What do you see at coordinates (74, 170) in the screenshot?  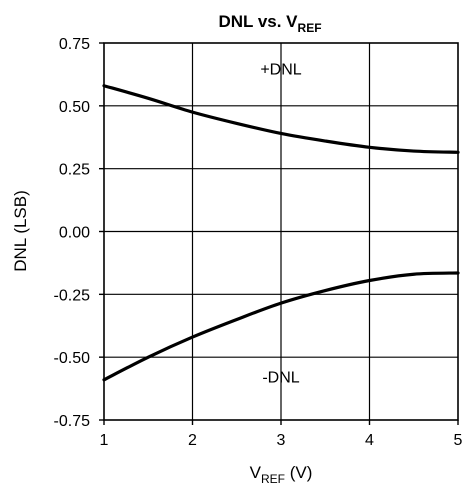 I see `y-tick-label: 0.25` at bounding box center [74, 170].